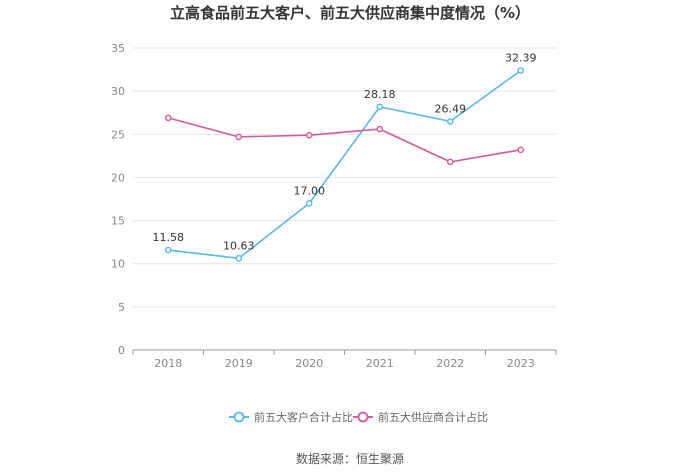 This screenshot has width=700, height=474. Describe the element at coordinates (118, 199) in the screenshot. I see `y-axis: 0 5 10 15 20 25 30 35` at that location.